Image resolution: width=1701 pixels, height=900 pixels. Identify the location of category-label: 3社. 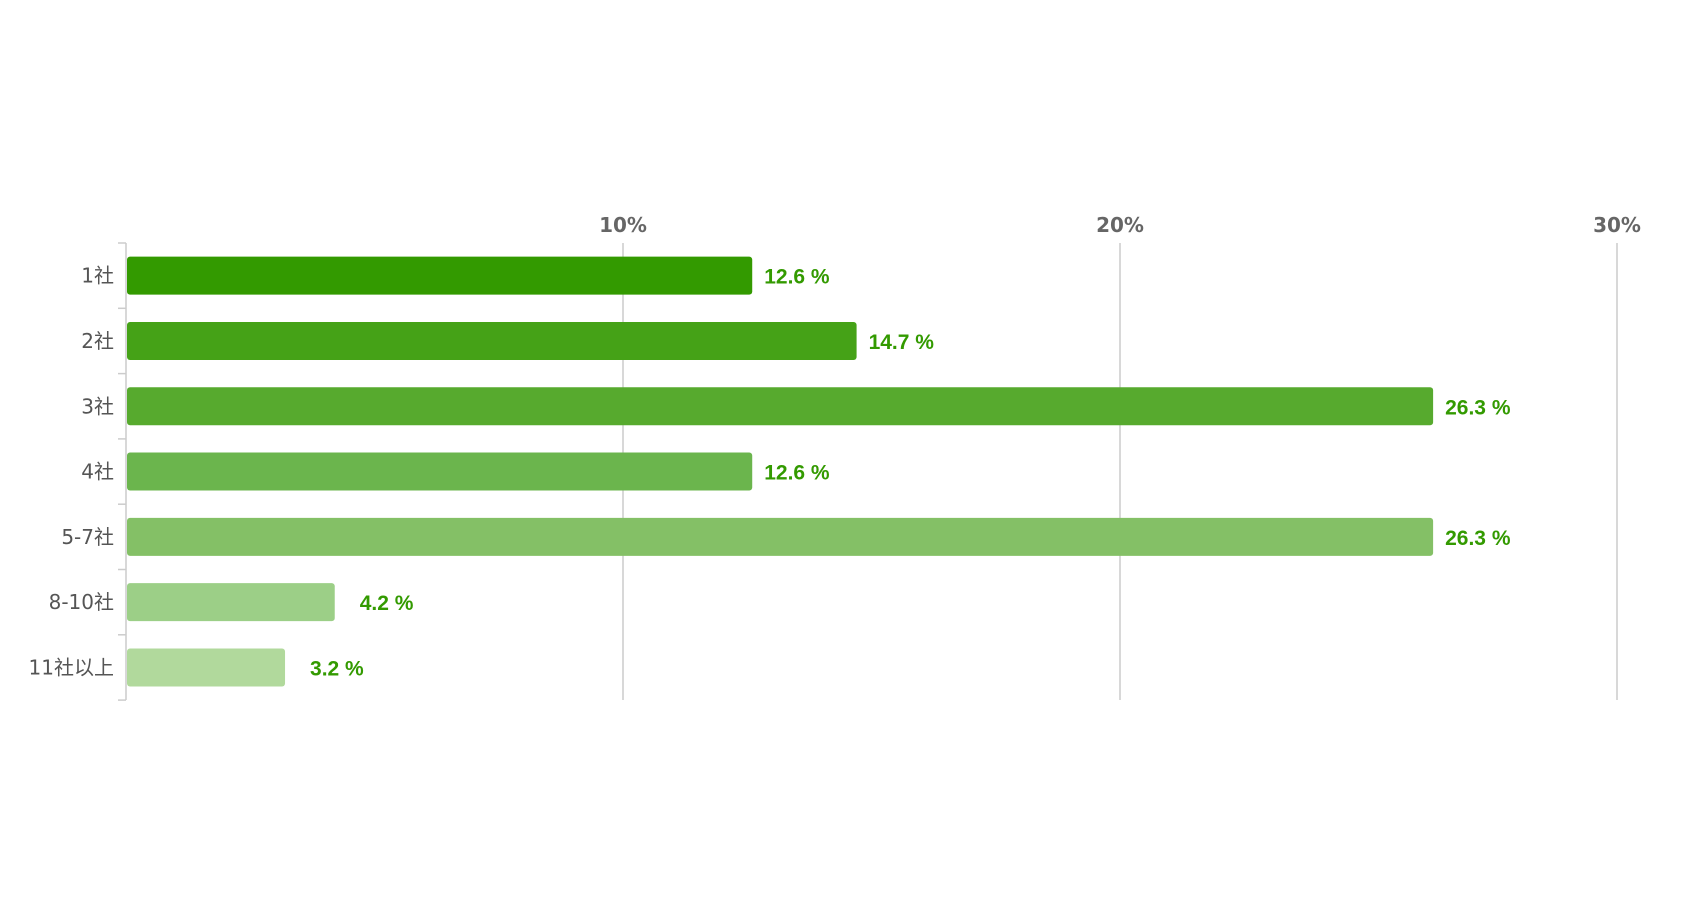
(97, 406).